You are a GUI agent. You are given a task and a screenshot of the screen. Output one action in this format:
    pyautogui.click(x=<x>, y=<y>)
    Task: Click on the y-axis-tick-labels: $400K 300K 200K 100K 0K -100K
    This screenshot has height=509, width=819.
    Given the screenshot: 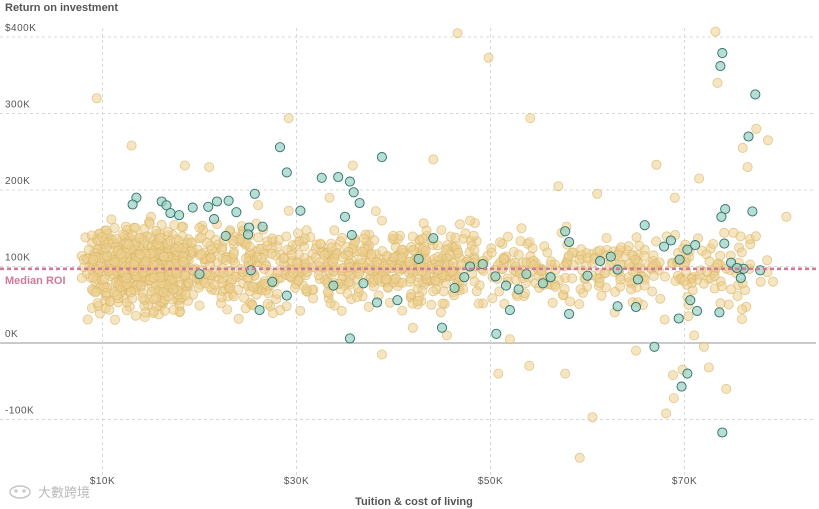 What is the action you would take?
    pyautogui.click(x=20, y=220)
    